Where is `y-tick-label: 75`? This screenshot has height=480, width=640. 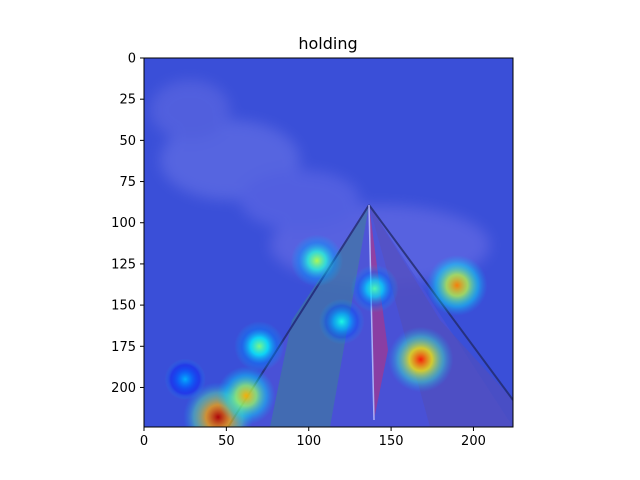
y-tick-label: 75 is located at coordinates (127, 182).